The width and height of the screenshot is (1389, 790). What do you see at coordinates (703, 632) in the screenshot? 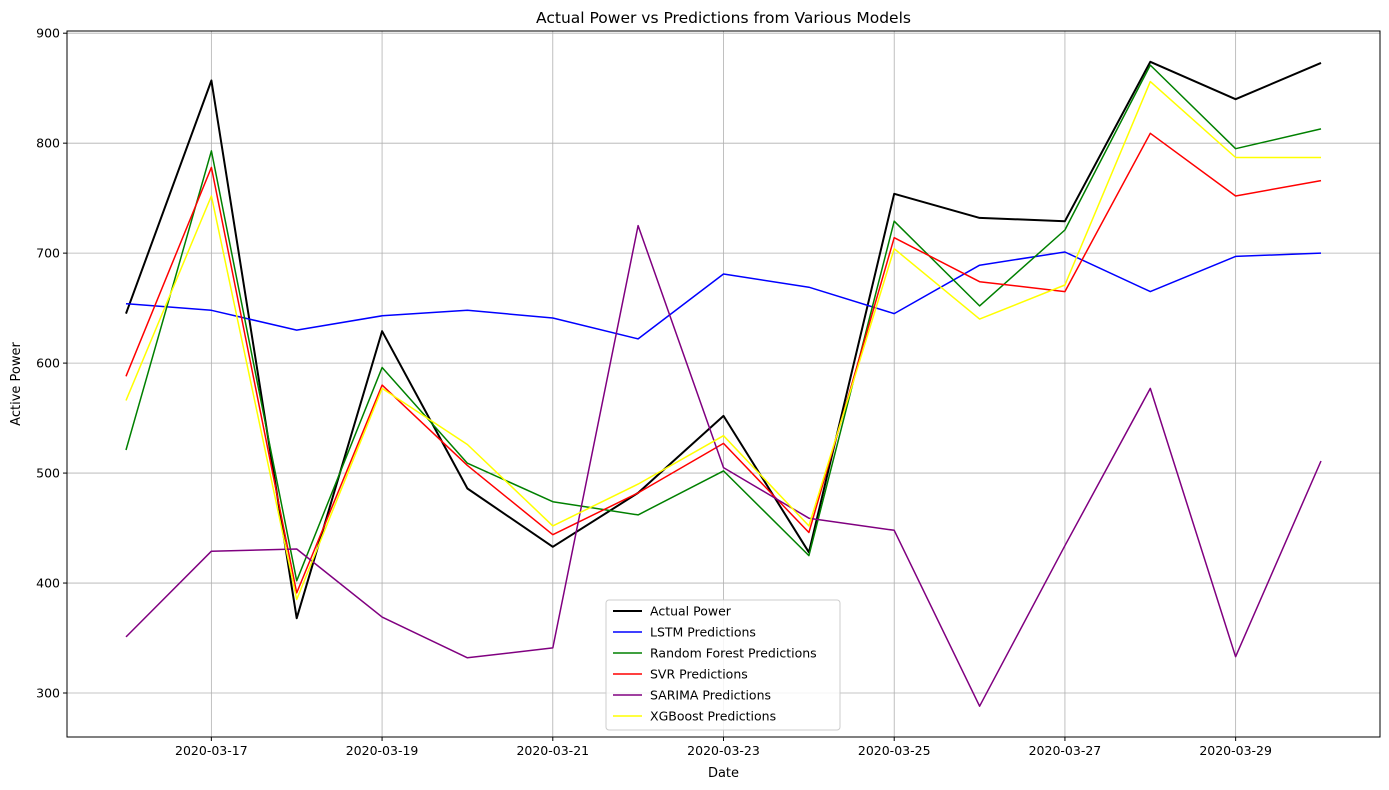
I see `legend-label-lstm-predictions: LSTM Predictions` at bounding box center [703, 632].